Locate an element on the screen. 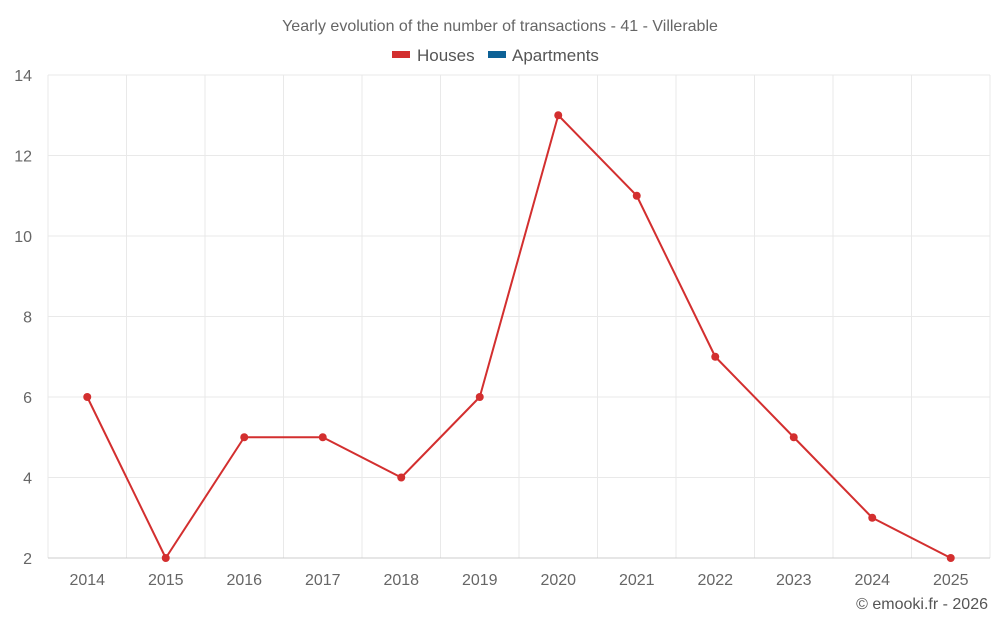  y-tick-label: 10 is located at coordinates (23, 237).